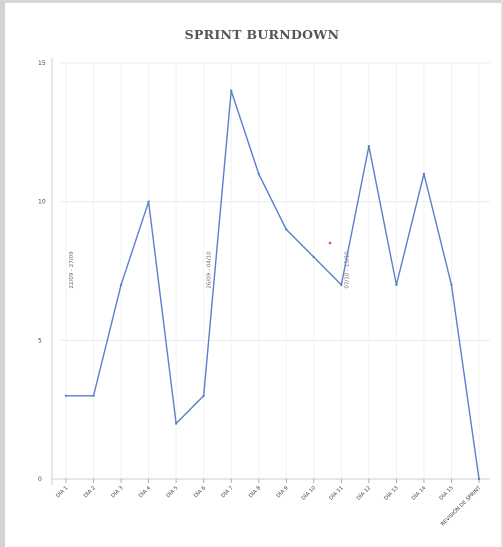 Image resolution: width=503 pixels, height=547 pixels. I want to click on y-tick-label: 10, so click(42, 202).